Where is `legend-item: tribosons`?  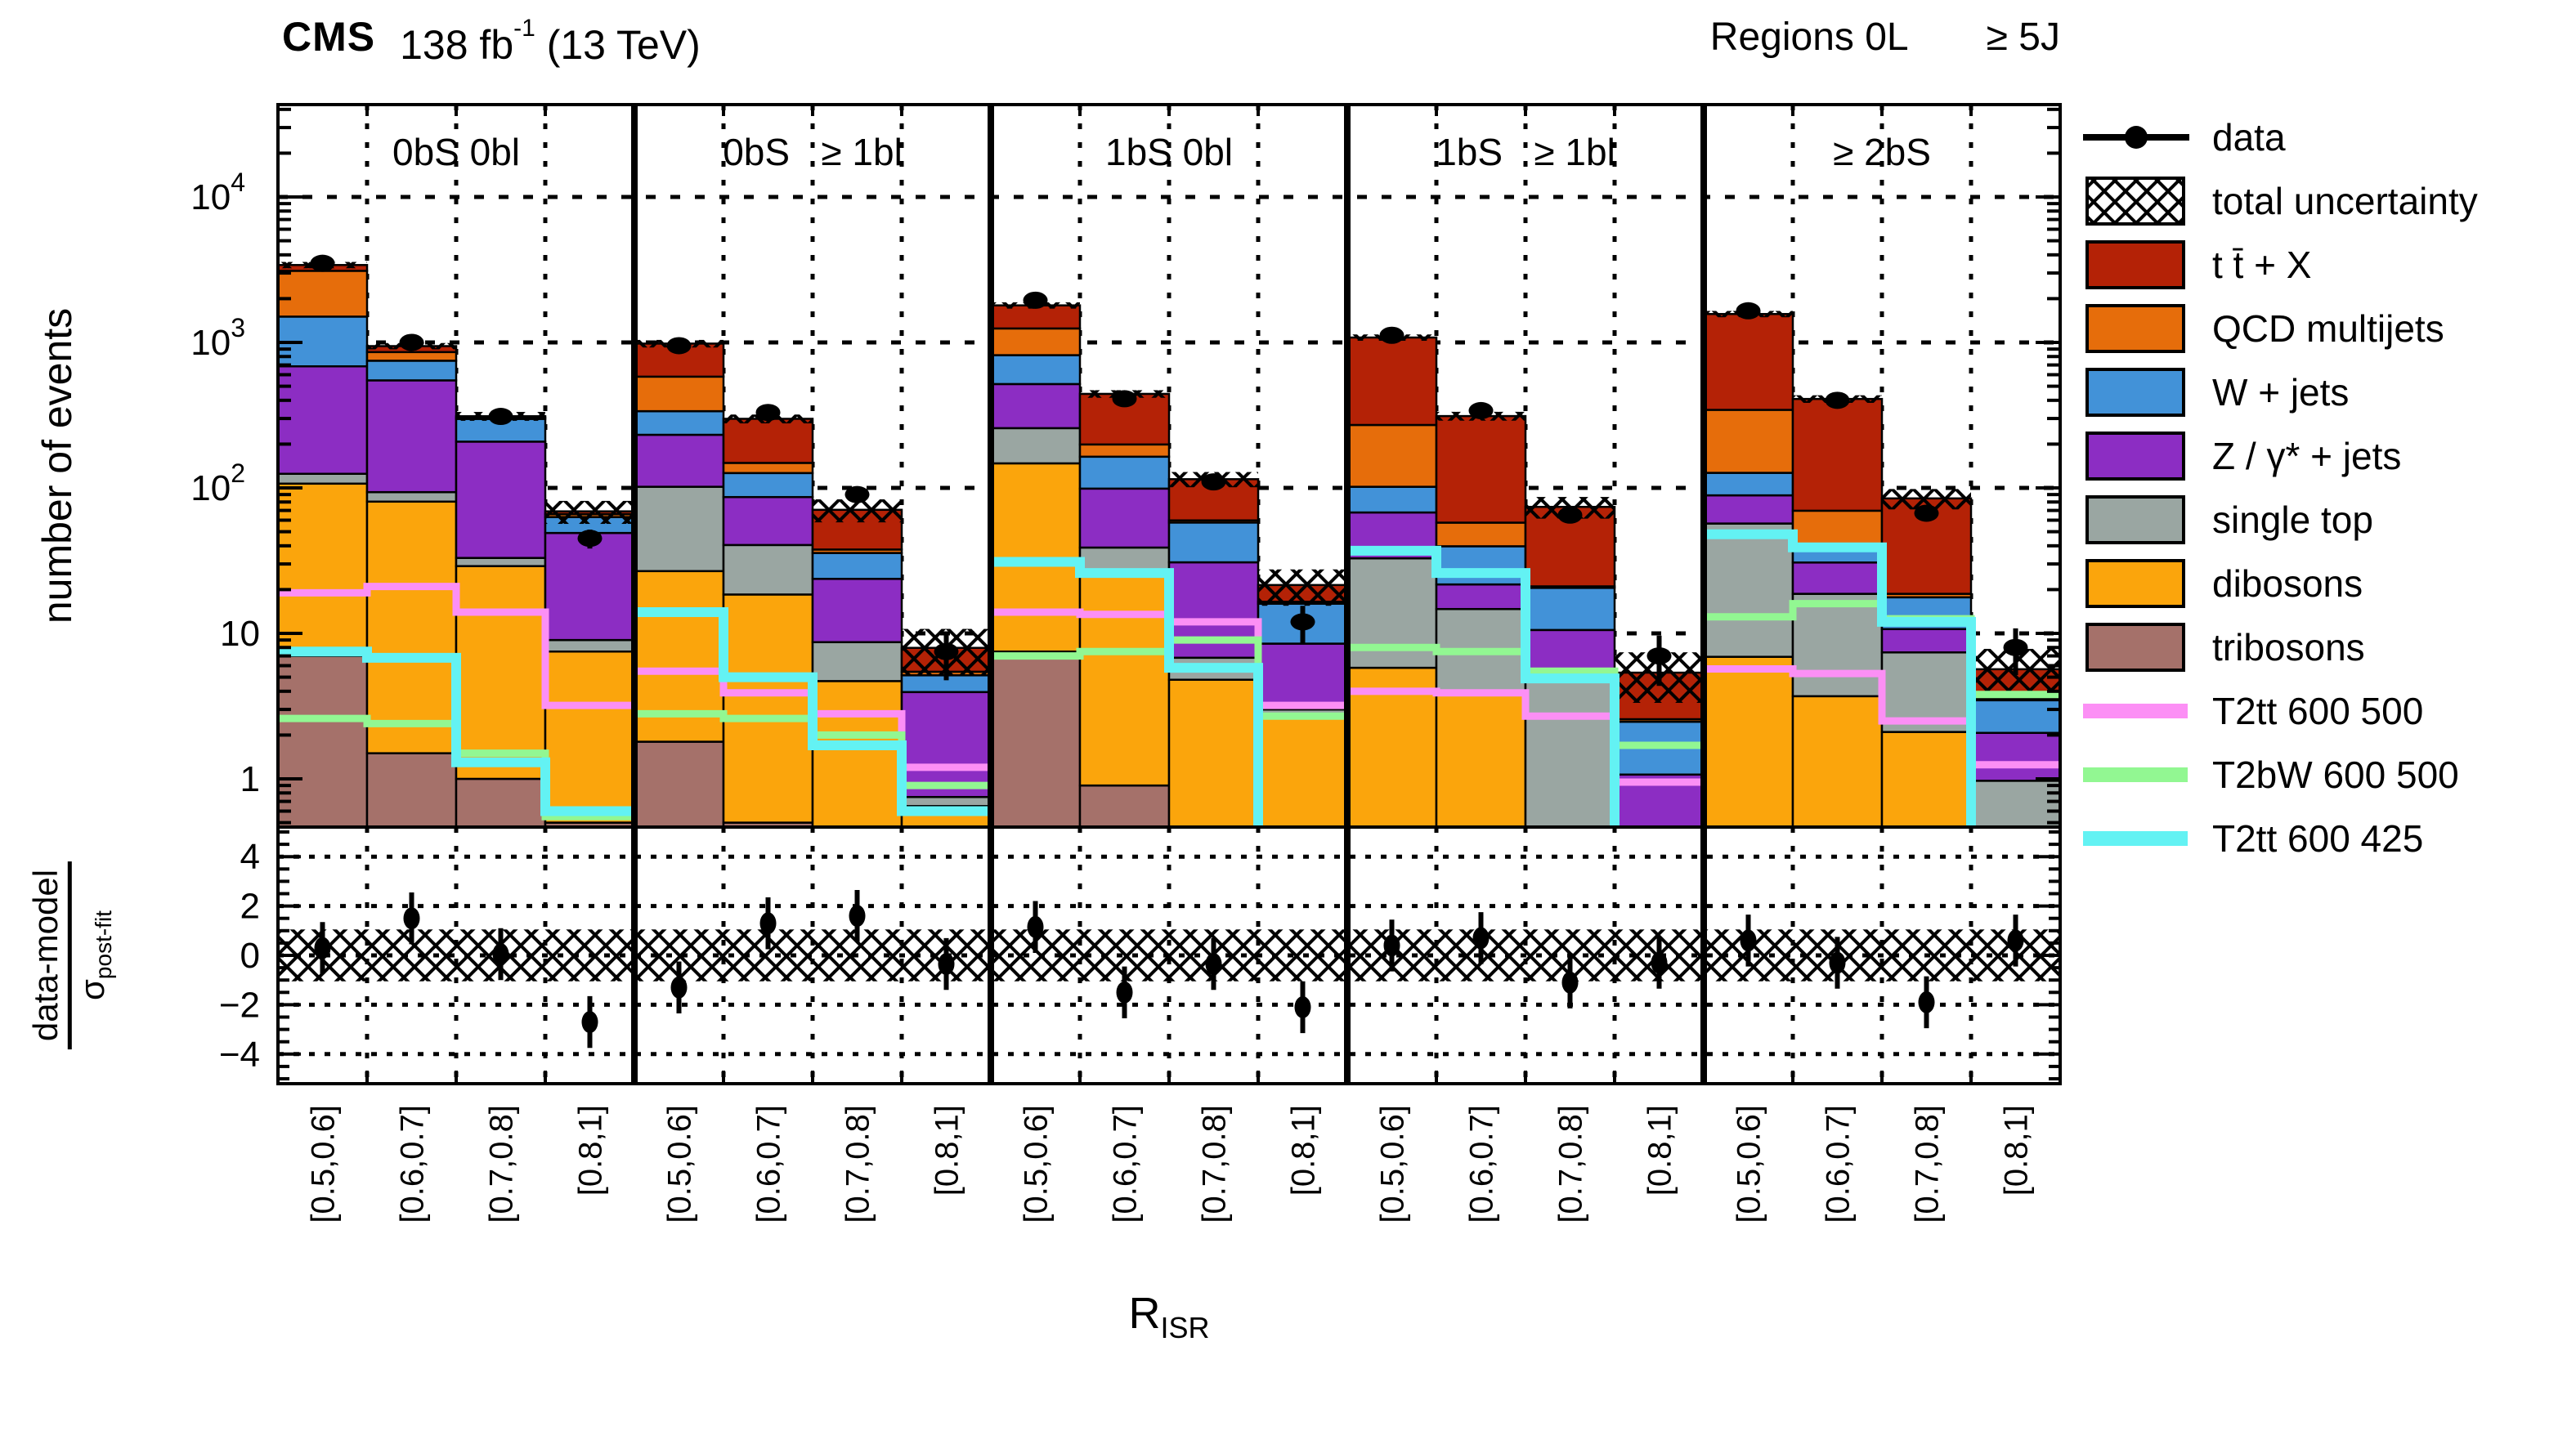 legend-item: tribosons is located at coordinates (2225, 647).